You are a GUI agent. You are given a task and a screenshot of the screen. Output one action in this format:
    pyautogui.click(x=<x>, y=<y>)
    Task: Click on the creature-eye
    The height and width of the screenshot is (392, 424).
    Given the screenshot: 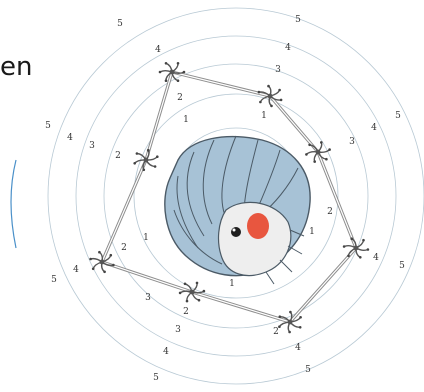 What is the action you would take?
    pyautogui.click(x=236, y=232)
    